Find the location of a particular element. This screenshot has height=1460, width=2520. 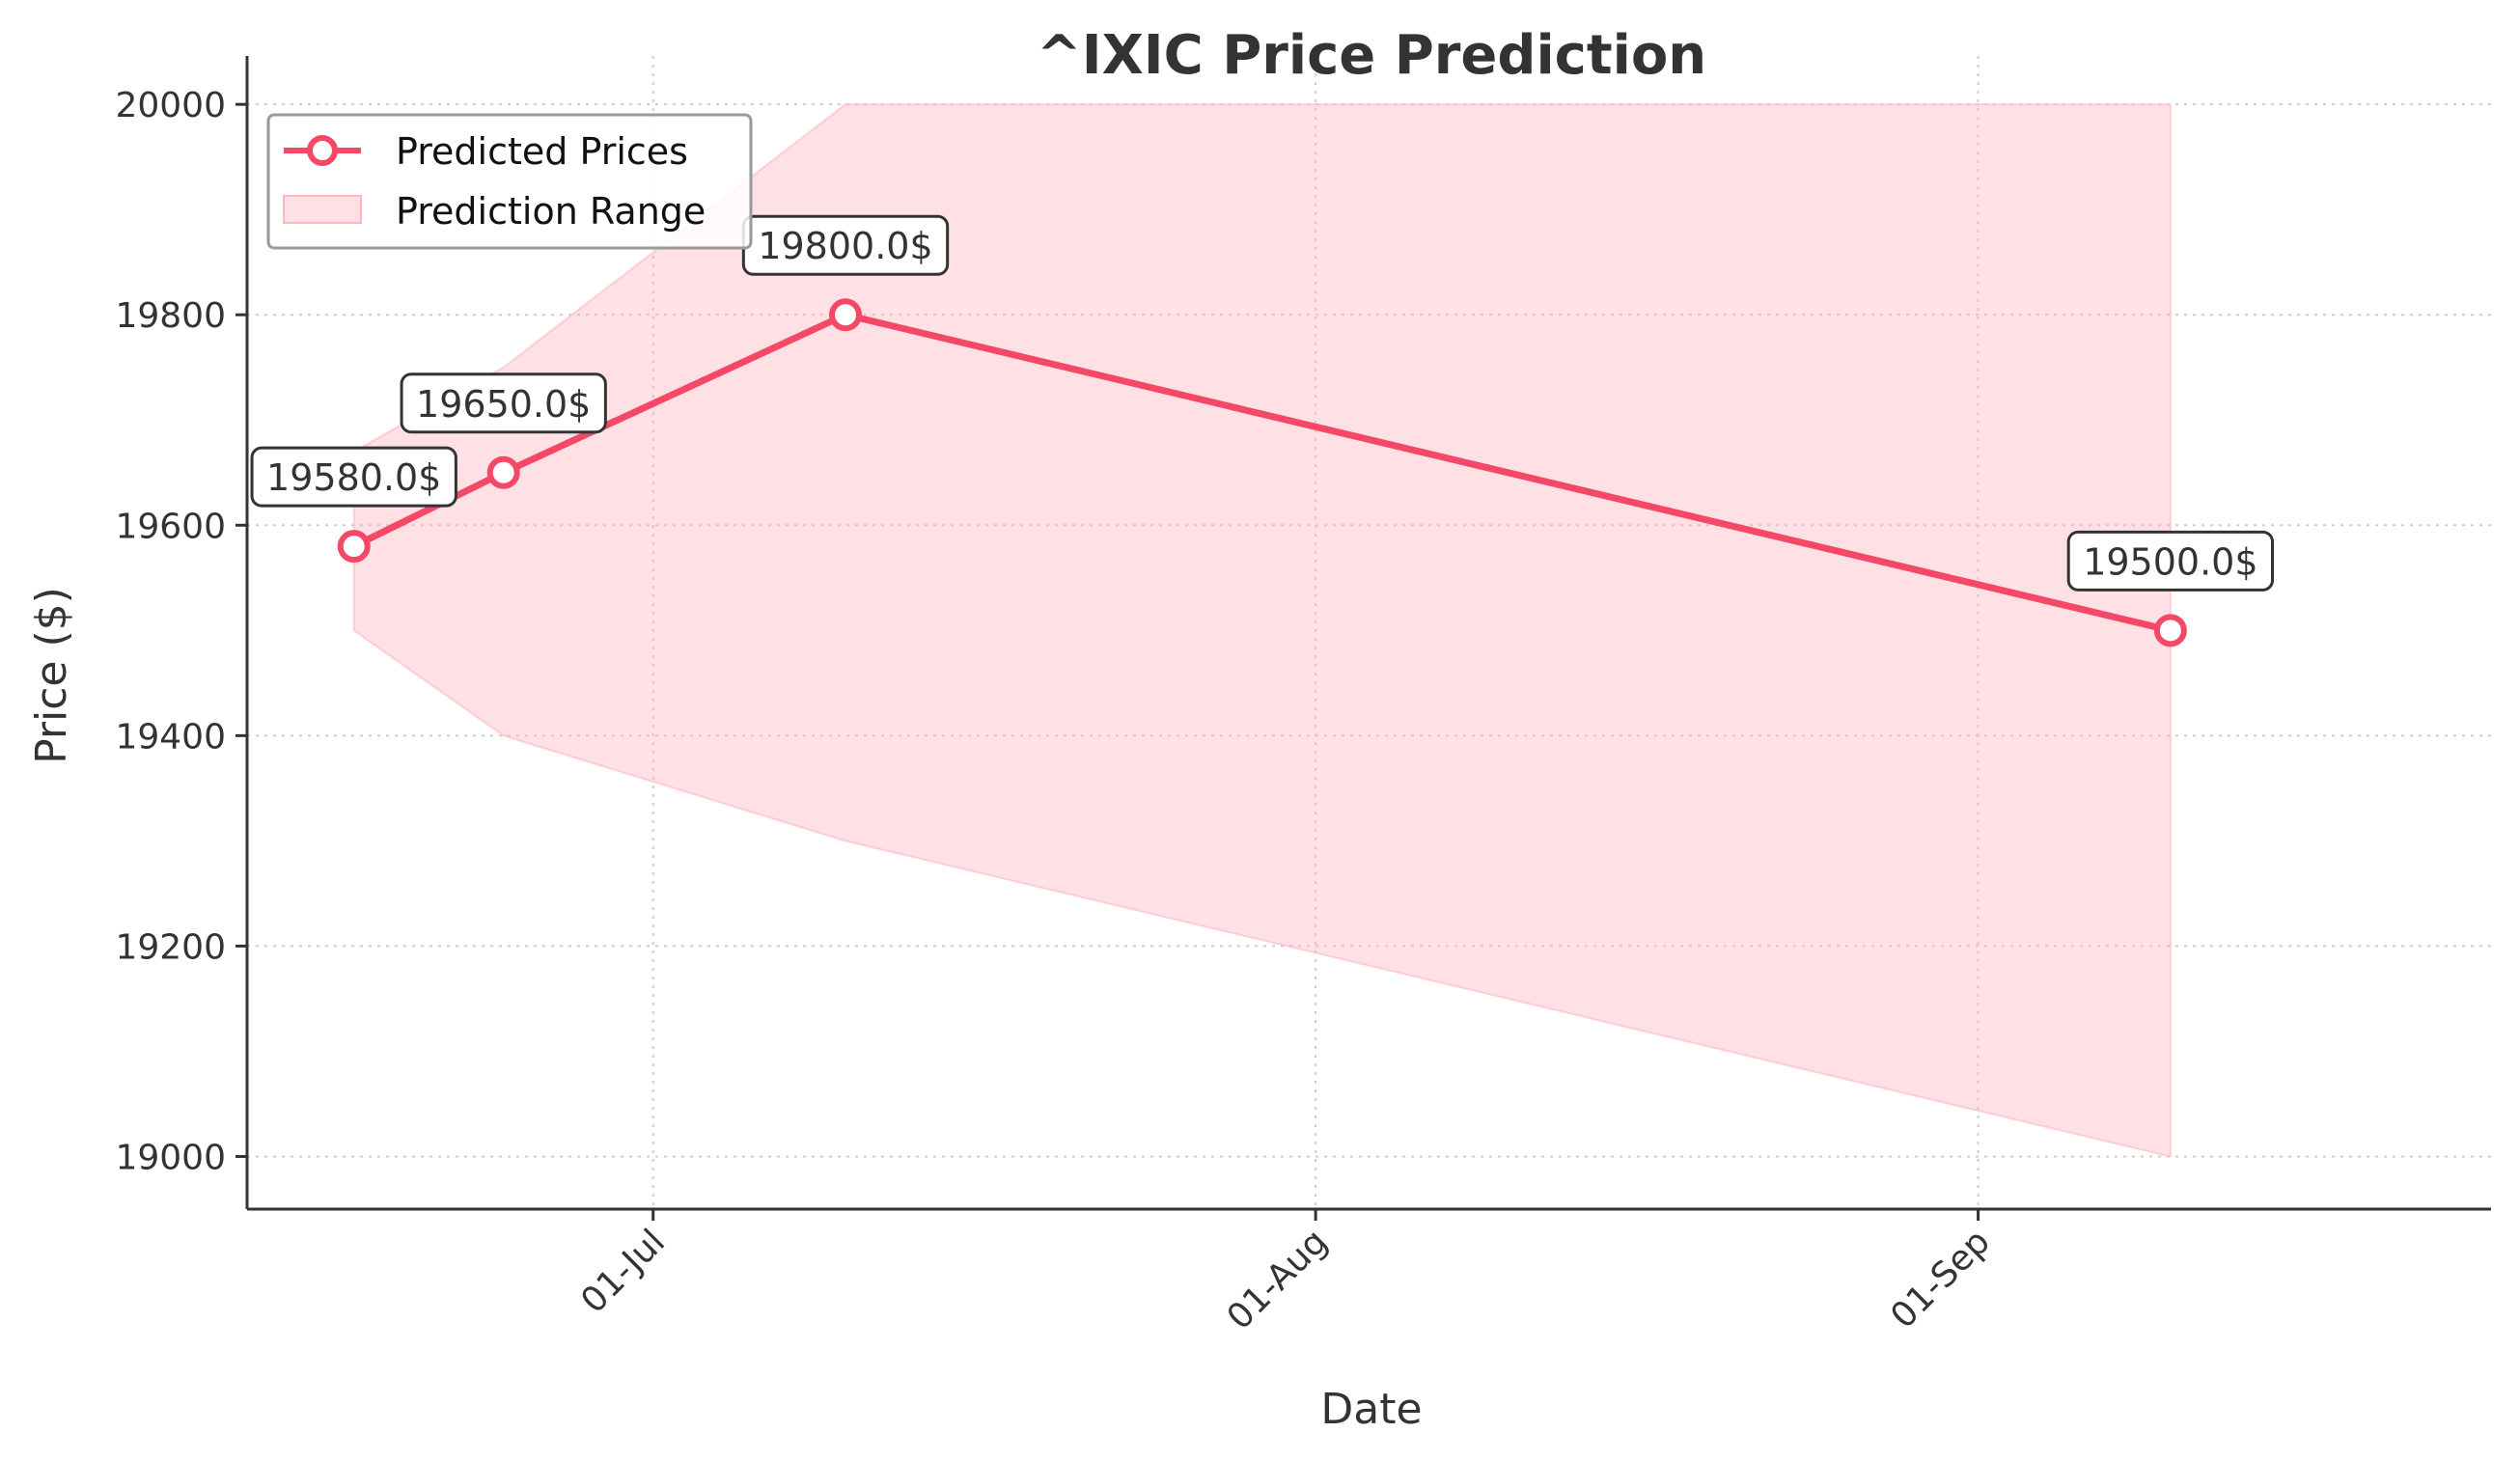

legend-box is located at coordinates (509, 181).